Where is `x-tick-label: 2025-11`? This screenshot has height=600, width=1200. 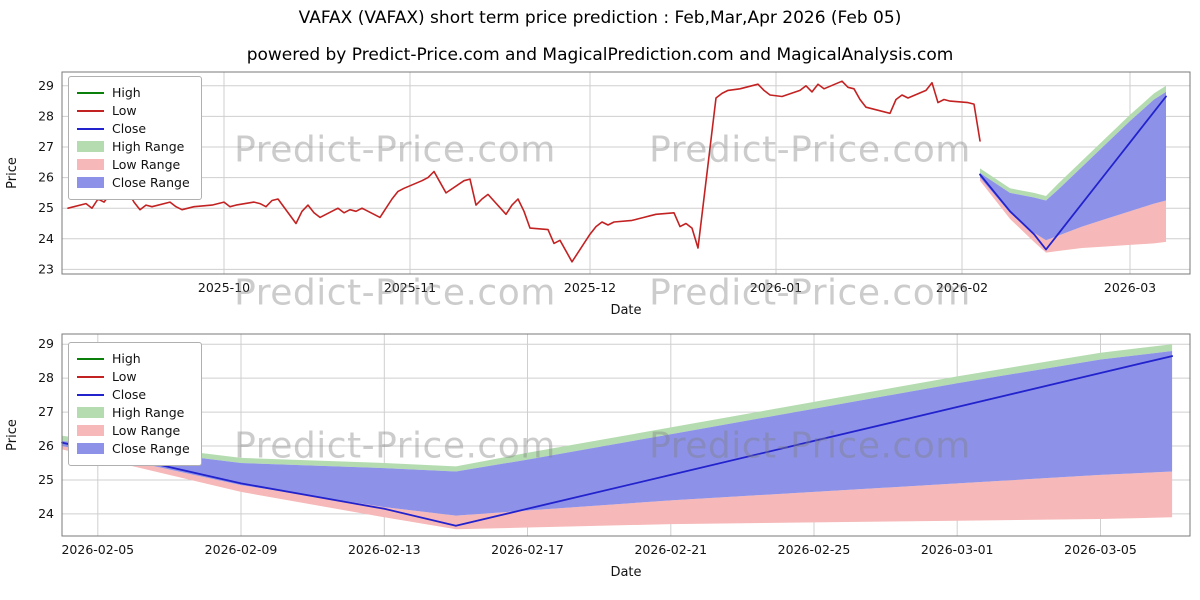 x-tick-label: 2025-11 is located at coordinates (410, 287).